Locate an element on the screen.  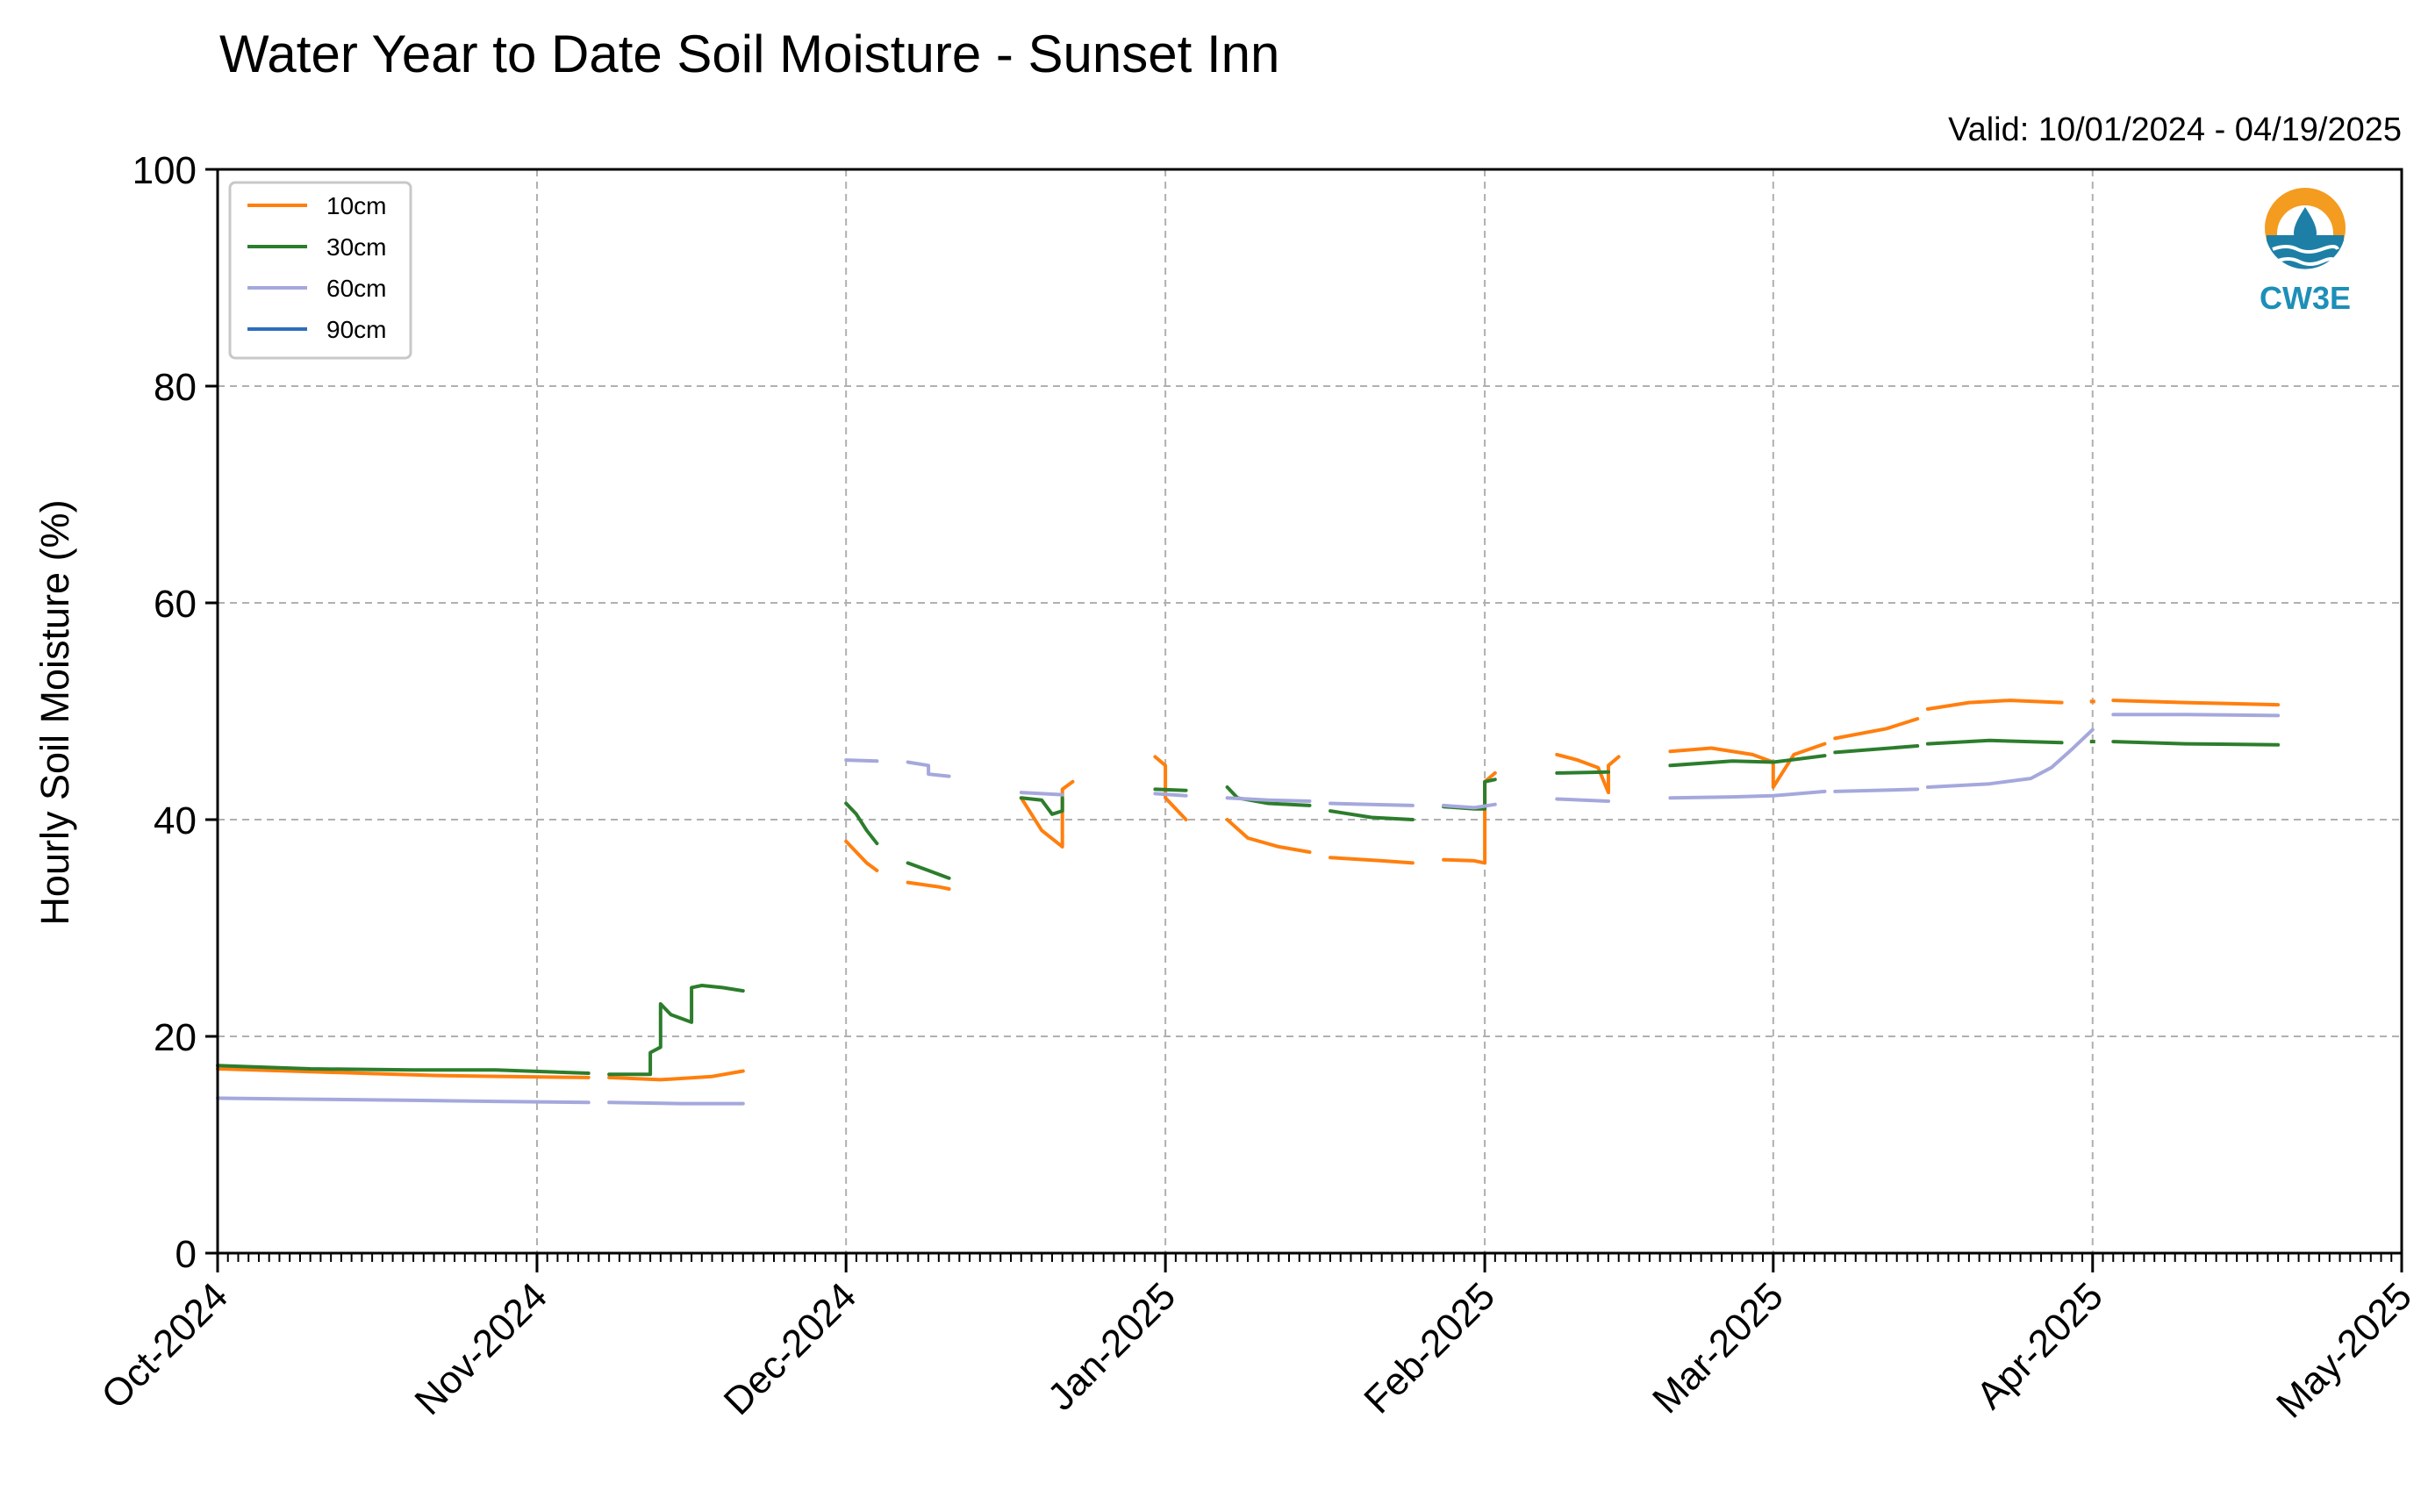
y-tick-label: 40 is located at coordinates (175, 821).